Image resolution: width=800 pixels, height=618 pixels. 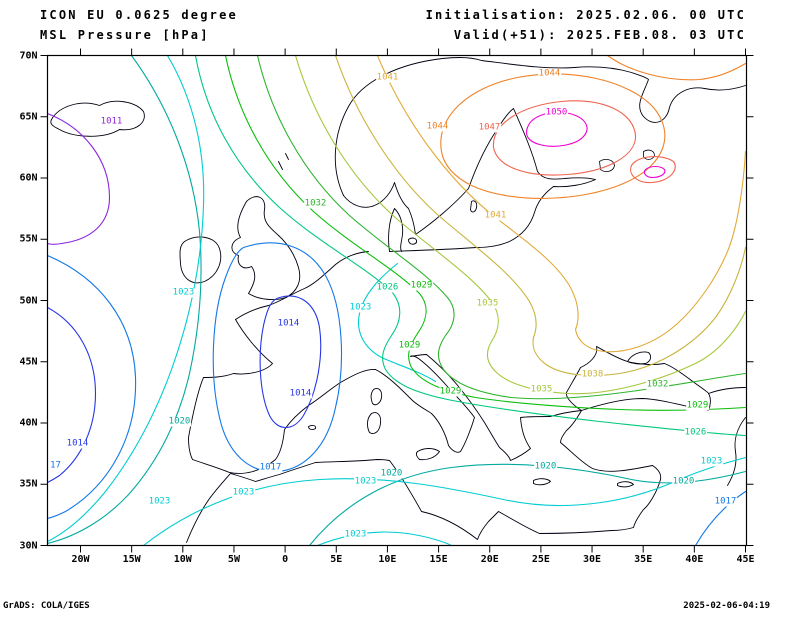 What do you see at coordinates (28, 55) in the screenshot?
I see `lat-label: 70N` at bounding box center [28, 55].